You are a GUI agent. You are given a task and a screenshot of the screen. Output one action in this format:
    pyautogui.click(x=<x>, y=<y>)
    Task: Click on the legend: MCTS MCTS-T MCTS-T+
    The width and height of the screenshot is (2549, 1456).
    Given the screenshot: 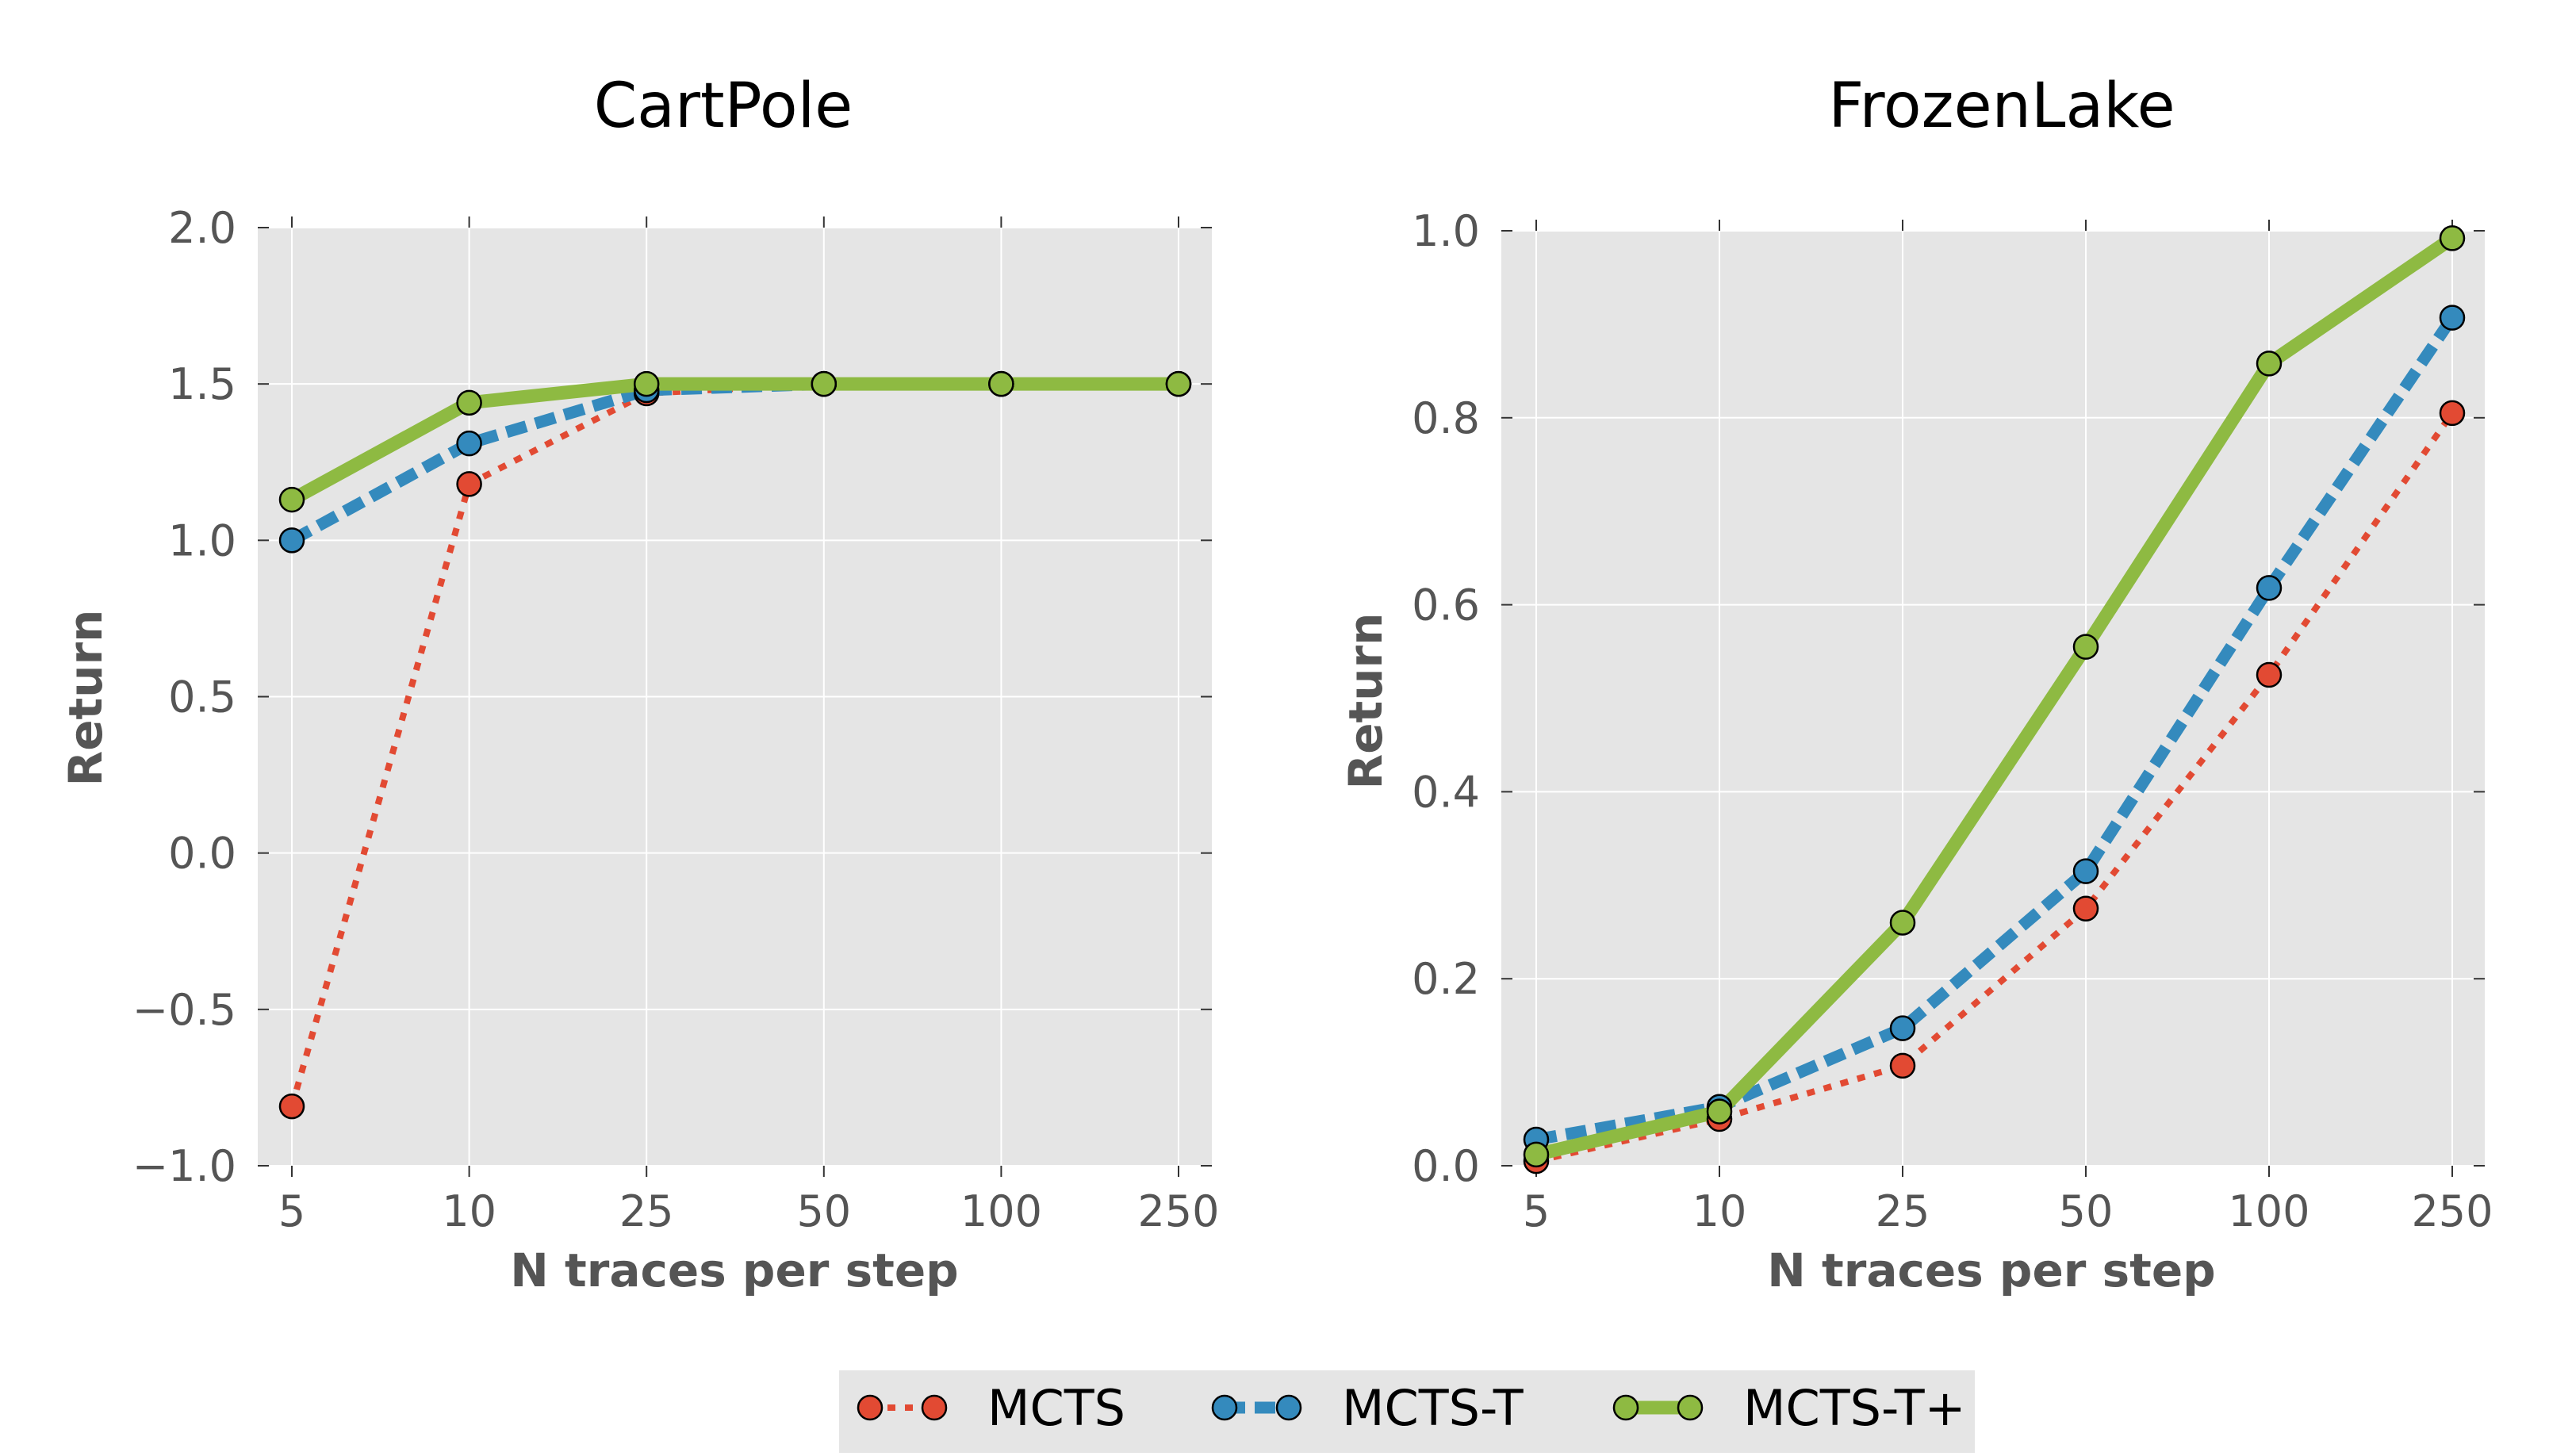 What is the action you would take?
    pyautogui.click(x=1407, y=1411)
    